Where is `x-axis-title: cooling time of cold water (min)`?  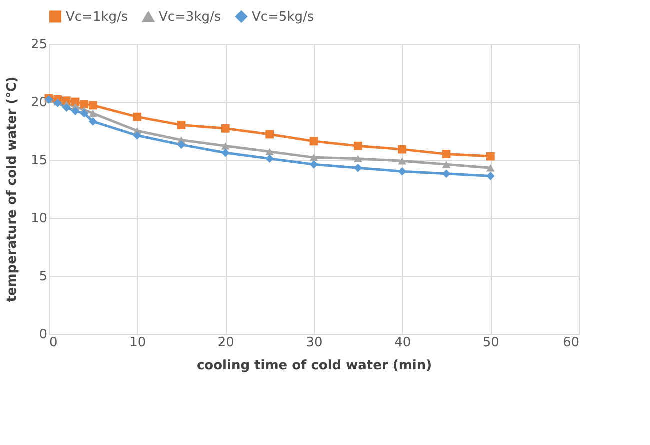 x-axis-title: cooling time of cold water (min) is located at coordinates (314, 366).